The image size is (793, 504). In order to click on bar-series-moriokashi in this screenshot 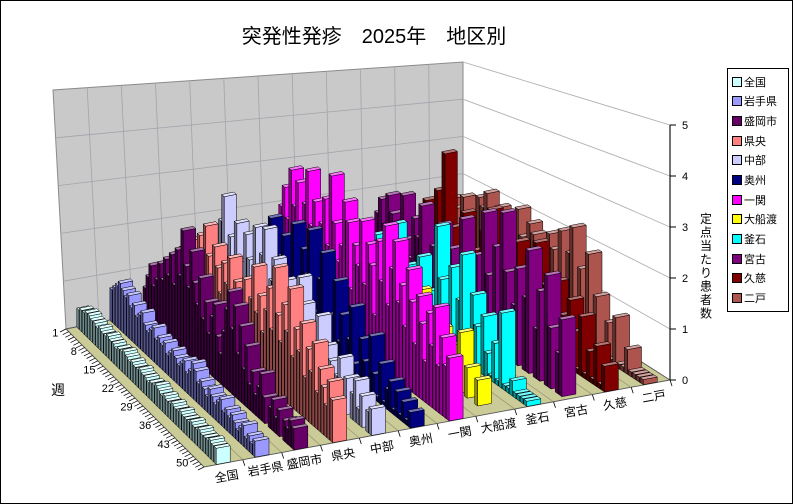, I will do `click(225, 338)`.